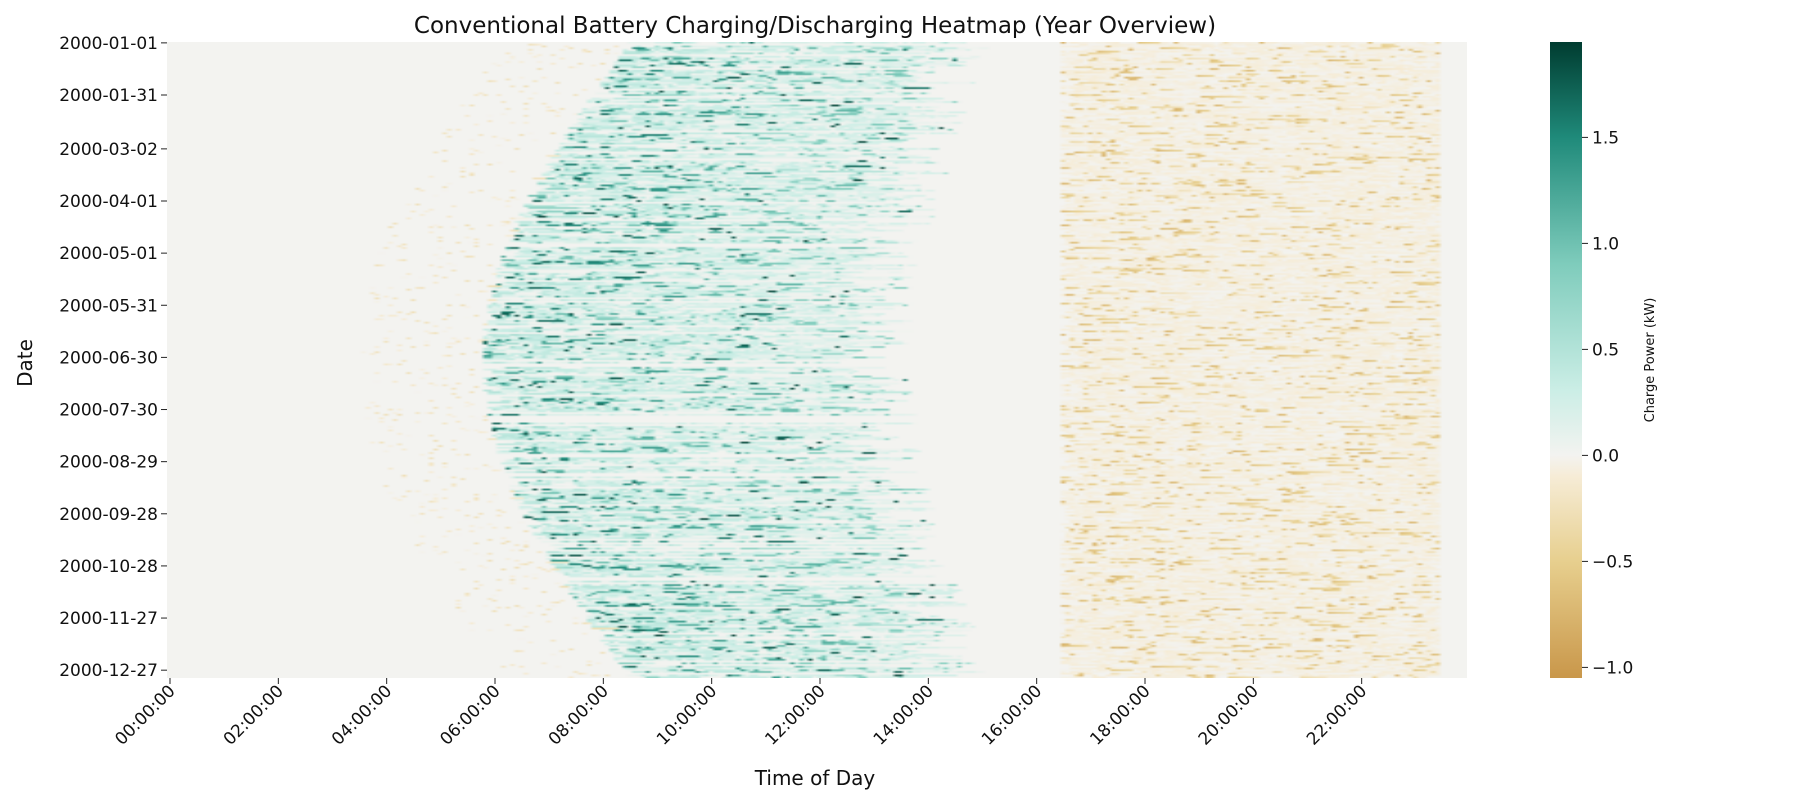 The height and width of the screenshot is (800, 1800). Describe the element at coordinates (108, 150) in the screenshot. I see `y-tick-label: 2000-03-02` at that location.